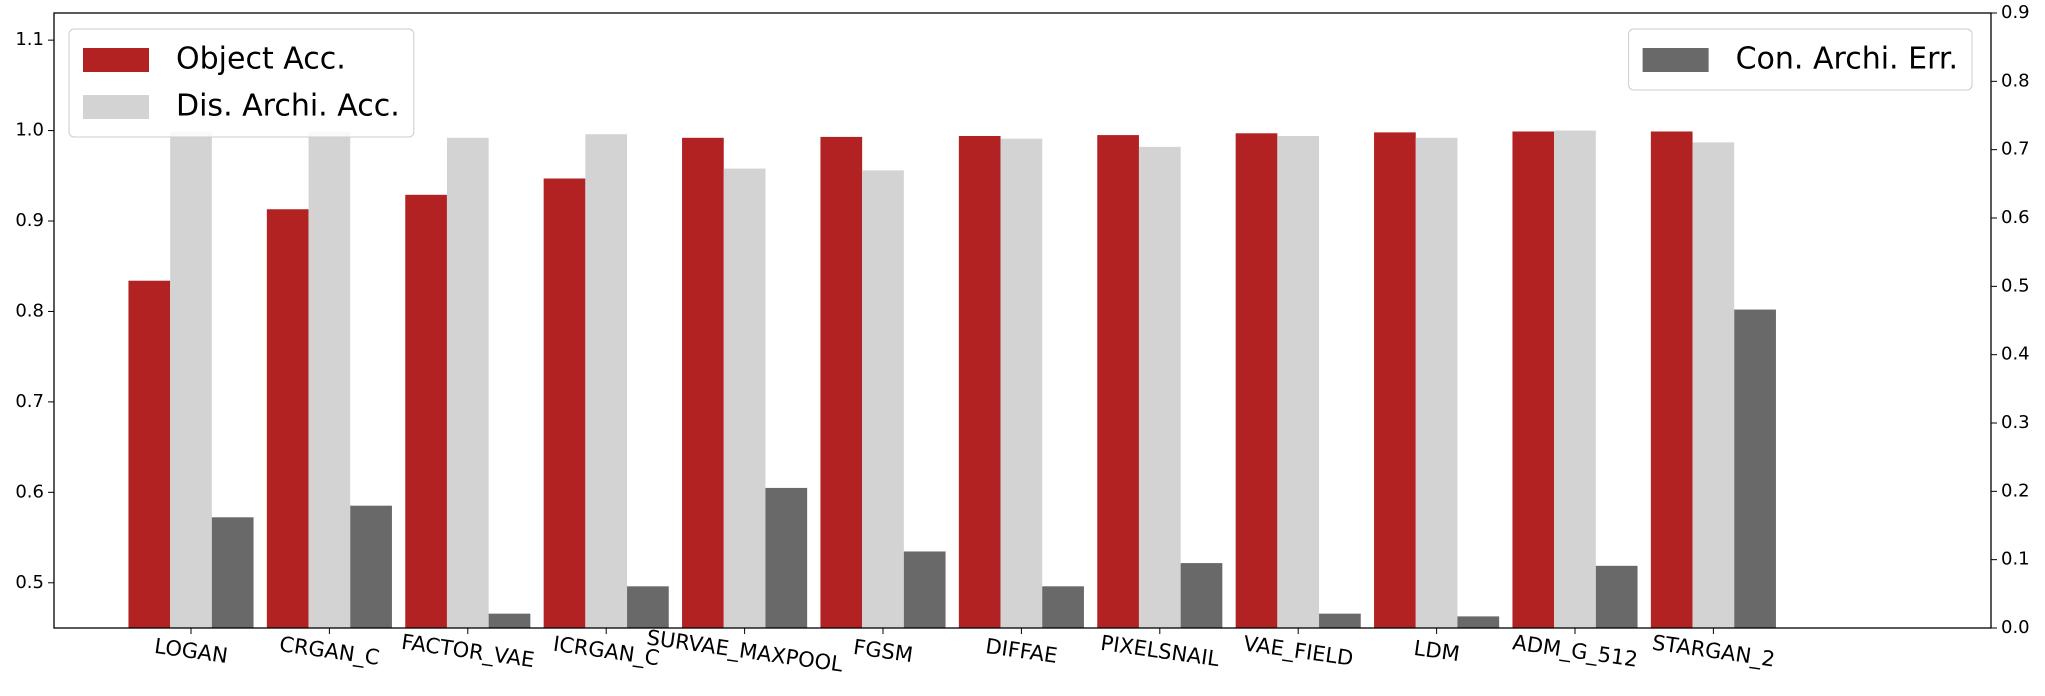  I want to click on x-tick-label: ICRGAN_C, so click(606, 652).